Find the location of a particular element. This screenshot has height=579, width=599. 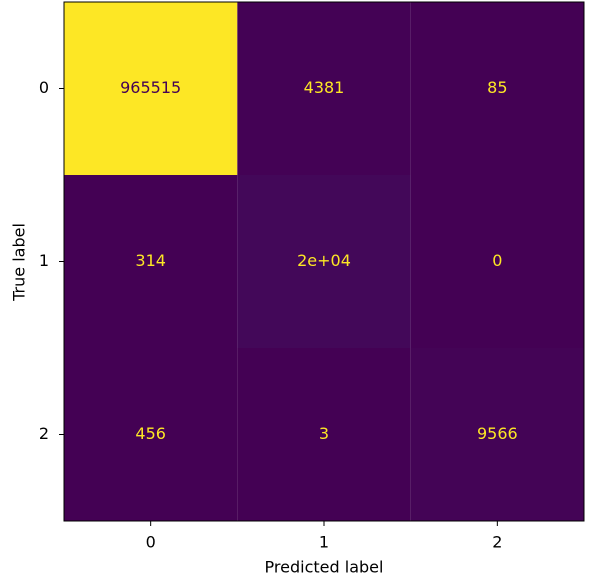

cell-label: 4381 is located at coordinates (324, 87).